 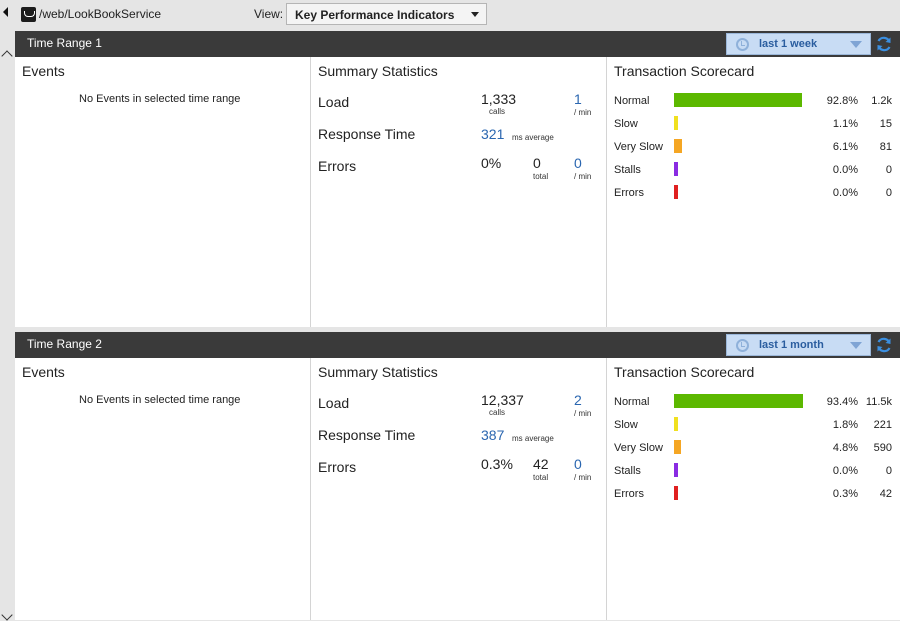 What do you see at coordinates (753, 193) in the screenshot?
I see `scorecard-row: Errors 0.0% 0` at bounding box center [753, 193].